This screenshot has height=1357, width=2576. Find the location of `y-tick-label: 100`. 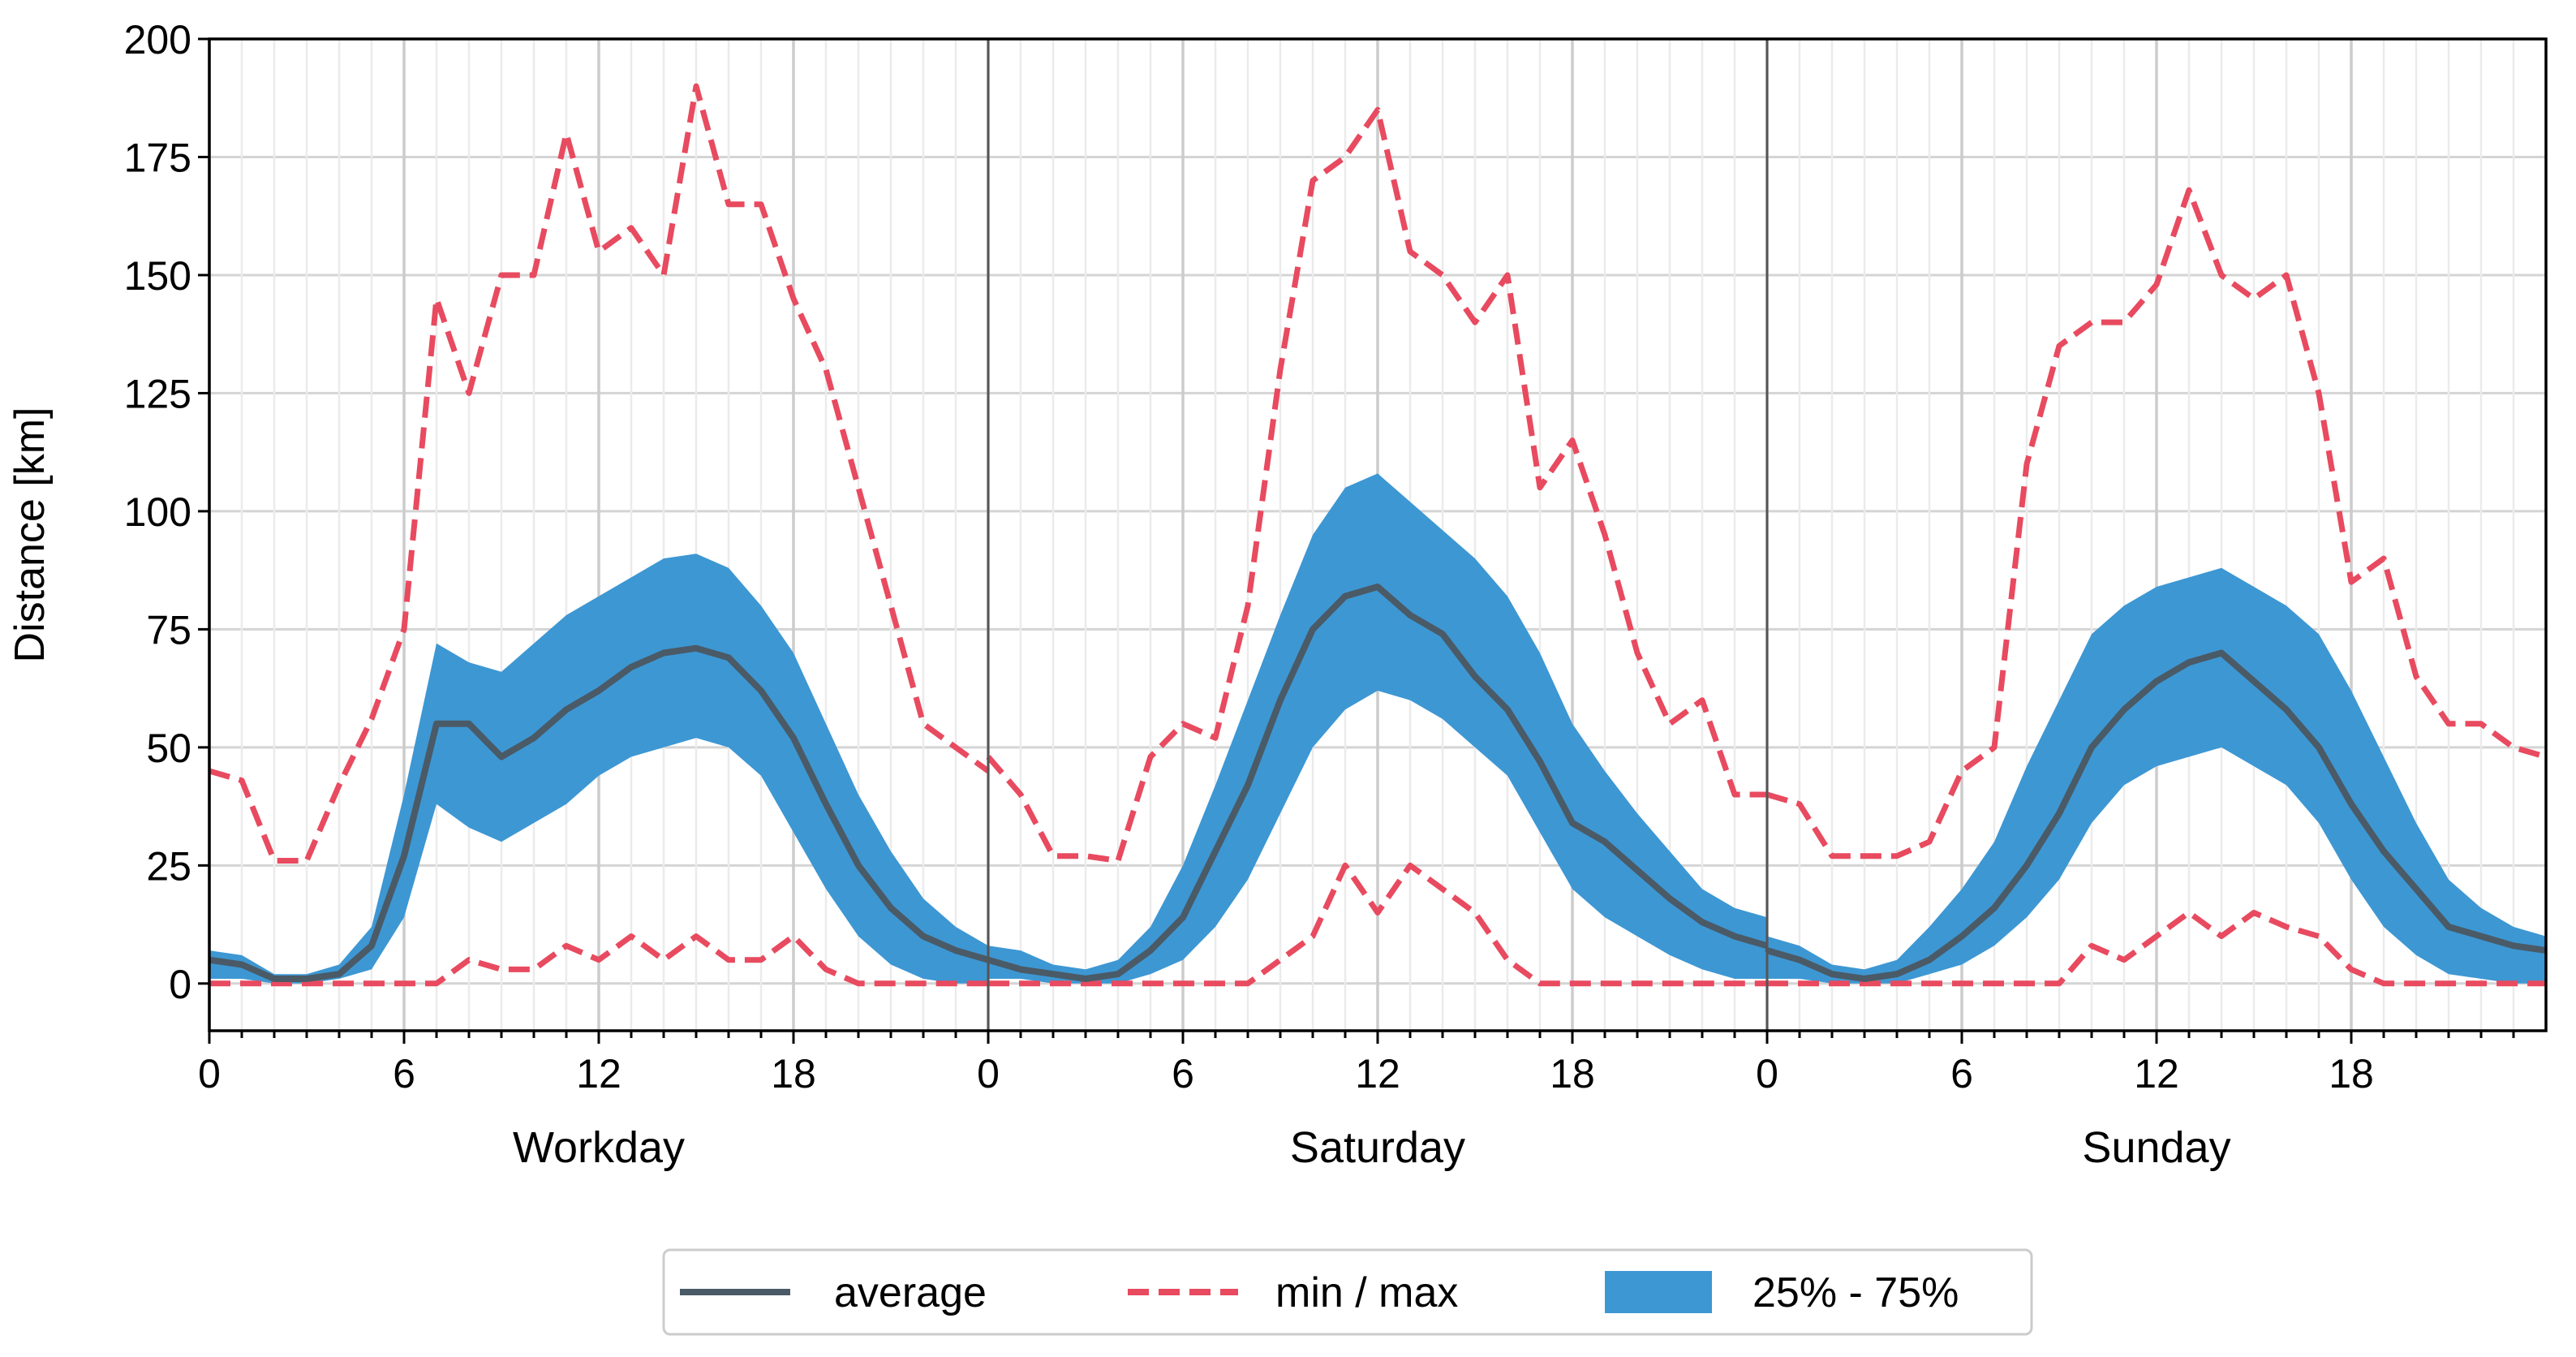

y-tick-label: 100 is located at coordinates (157, 512).